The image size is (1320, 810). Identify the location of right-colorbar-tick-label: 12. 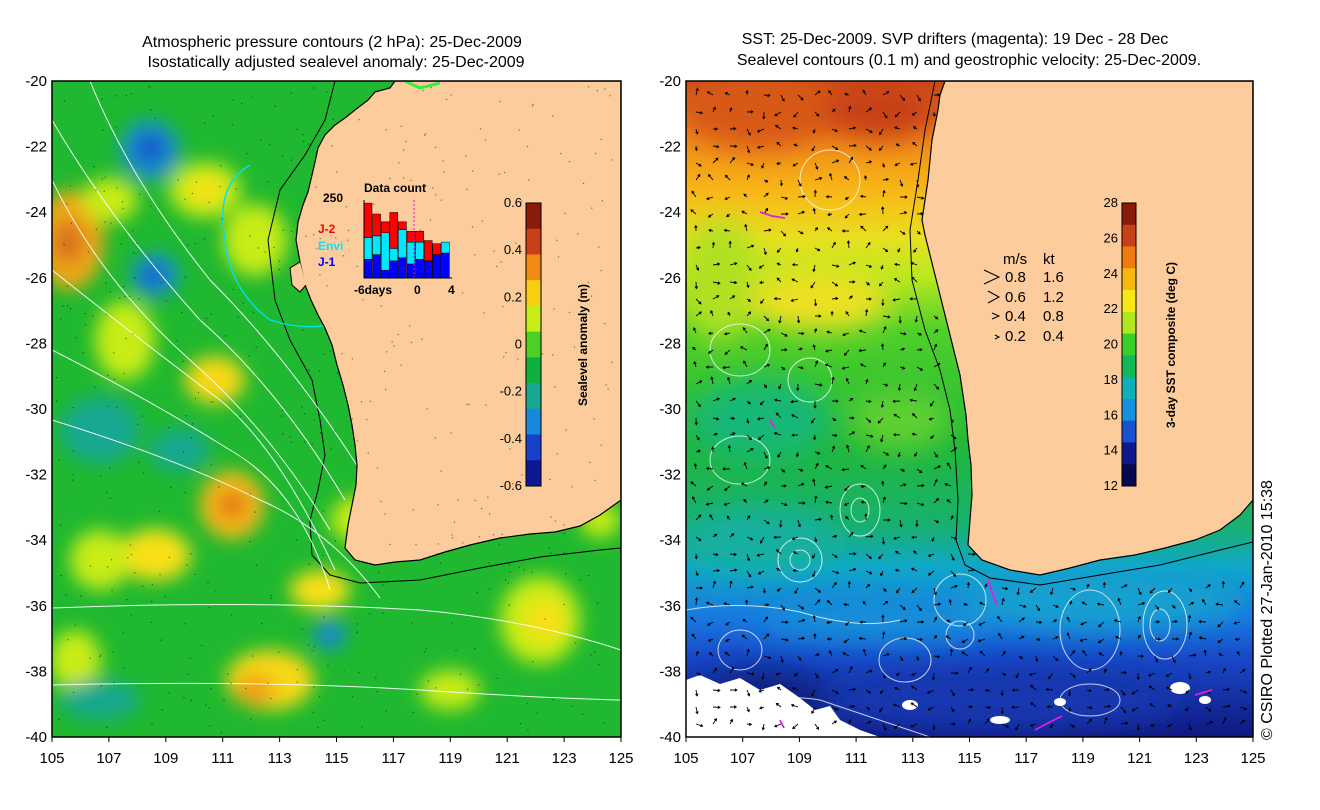
(1111, 485).